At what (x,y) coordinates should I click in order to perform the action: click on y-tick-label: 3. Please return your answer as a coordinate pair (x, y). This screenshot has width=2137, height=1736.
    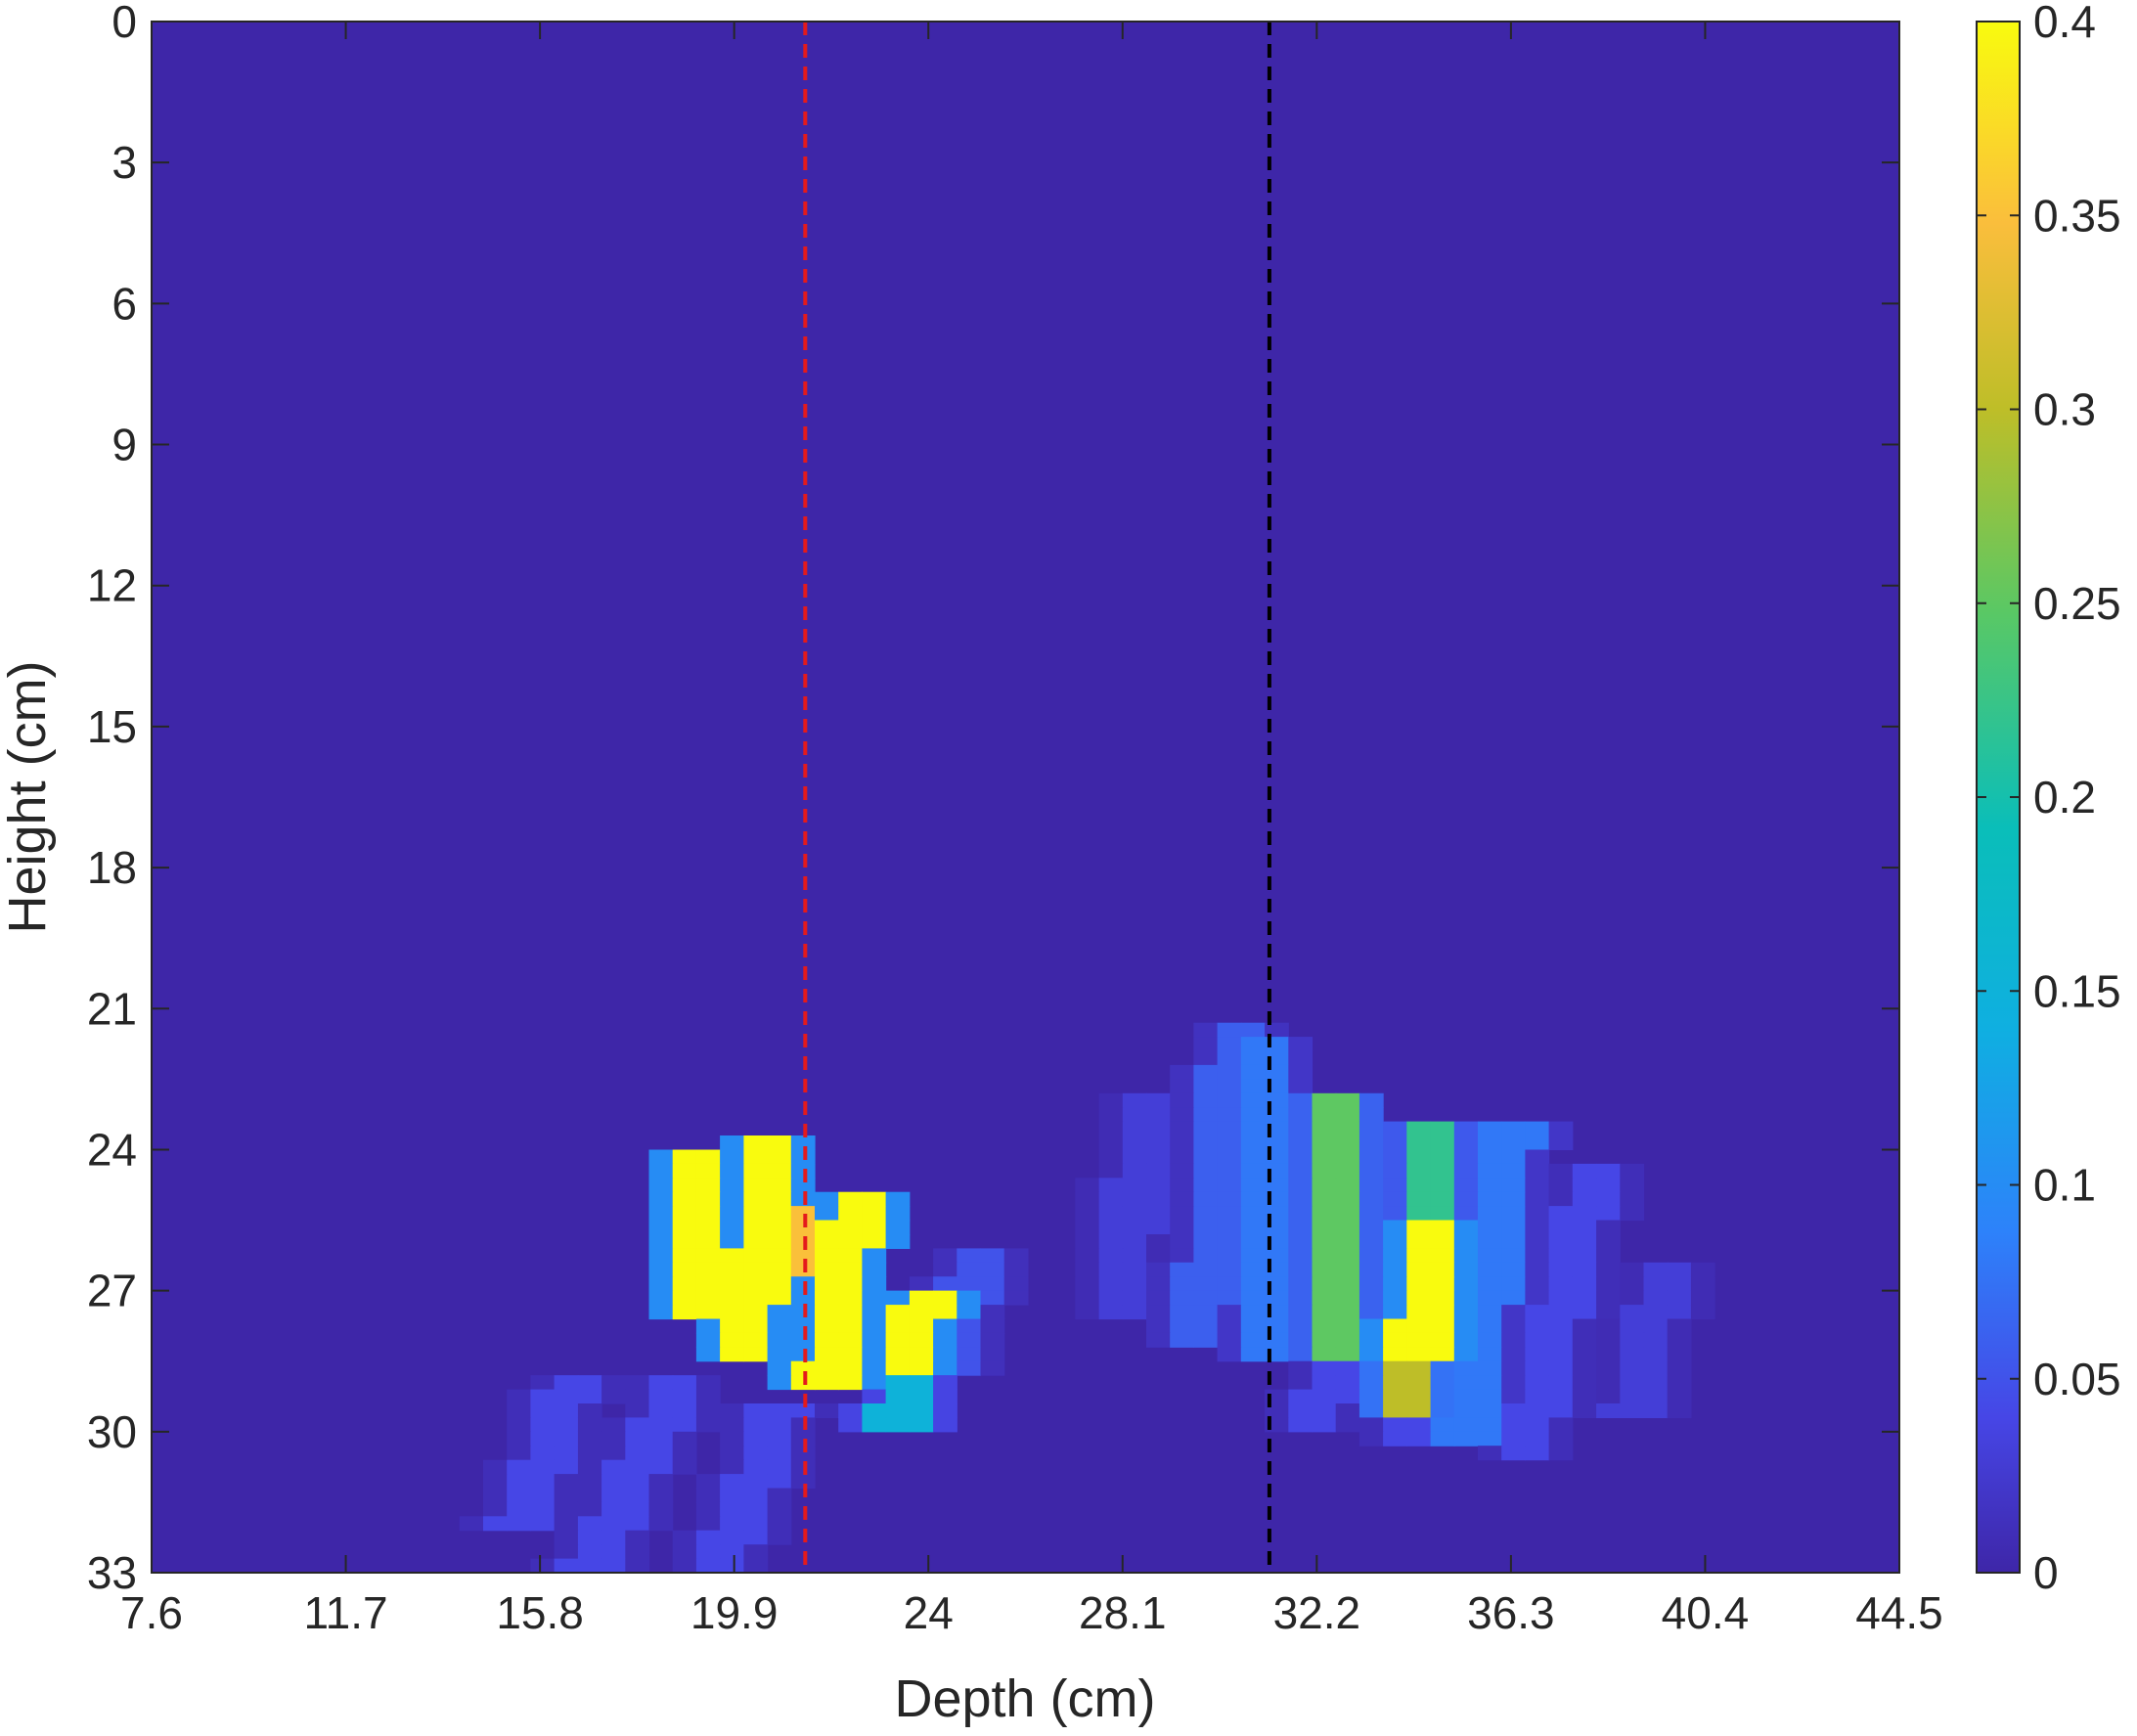
    Looking at the image, I should click on (124, 162).